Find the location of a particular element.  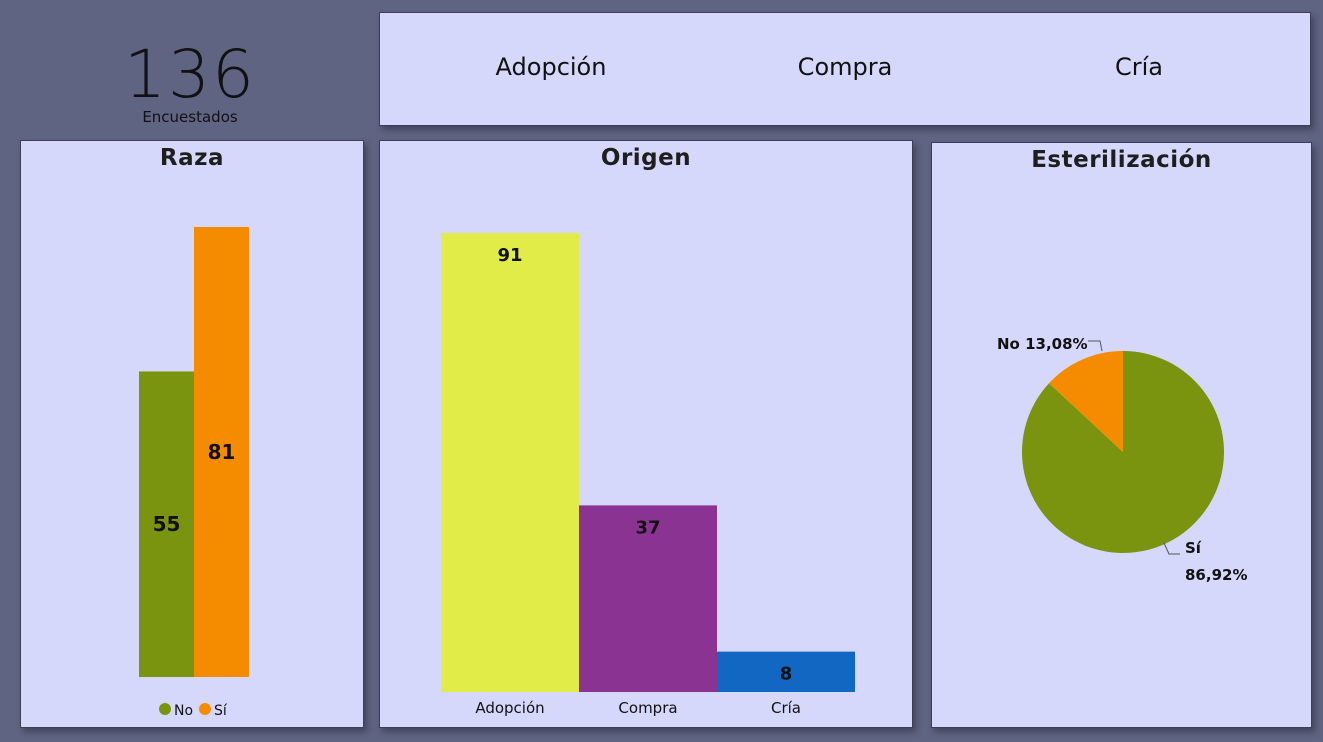

kpi-label: Encuestados is located at coordinates (190, 117).